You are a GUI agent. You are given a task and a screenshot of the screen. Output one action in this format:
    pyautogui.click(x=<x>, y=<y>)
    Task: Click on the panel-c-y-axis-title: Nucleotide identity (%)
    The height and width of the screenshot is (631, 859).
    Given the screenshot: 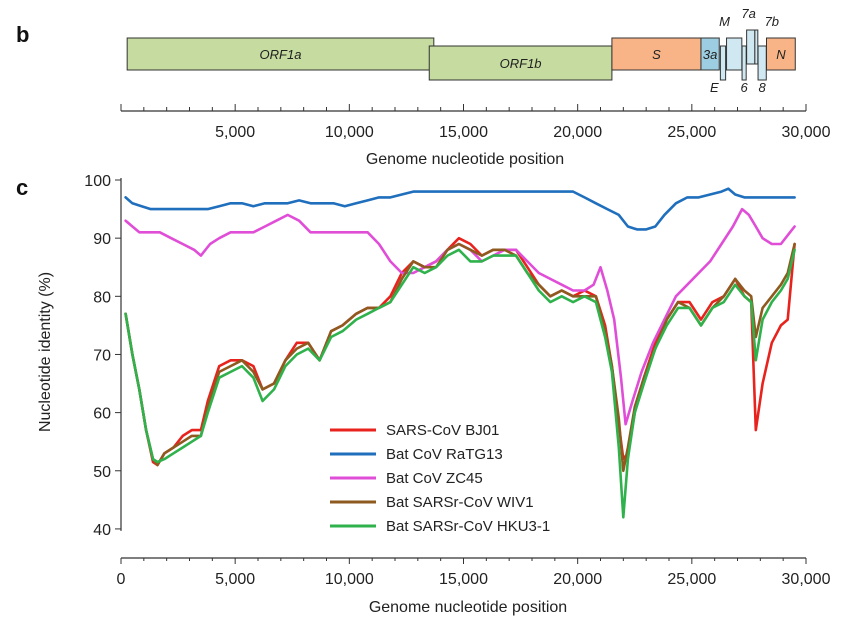 What is the action you would take?
    pyautogui.click(x=45, y=352)
    